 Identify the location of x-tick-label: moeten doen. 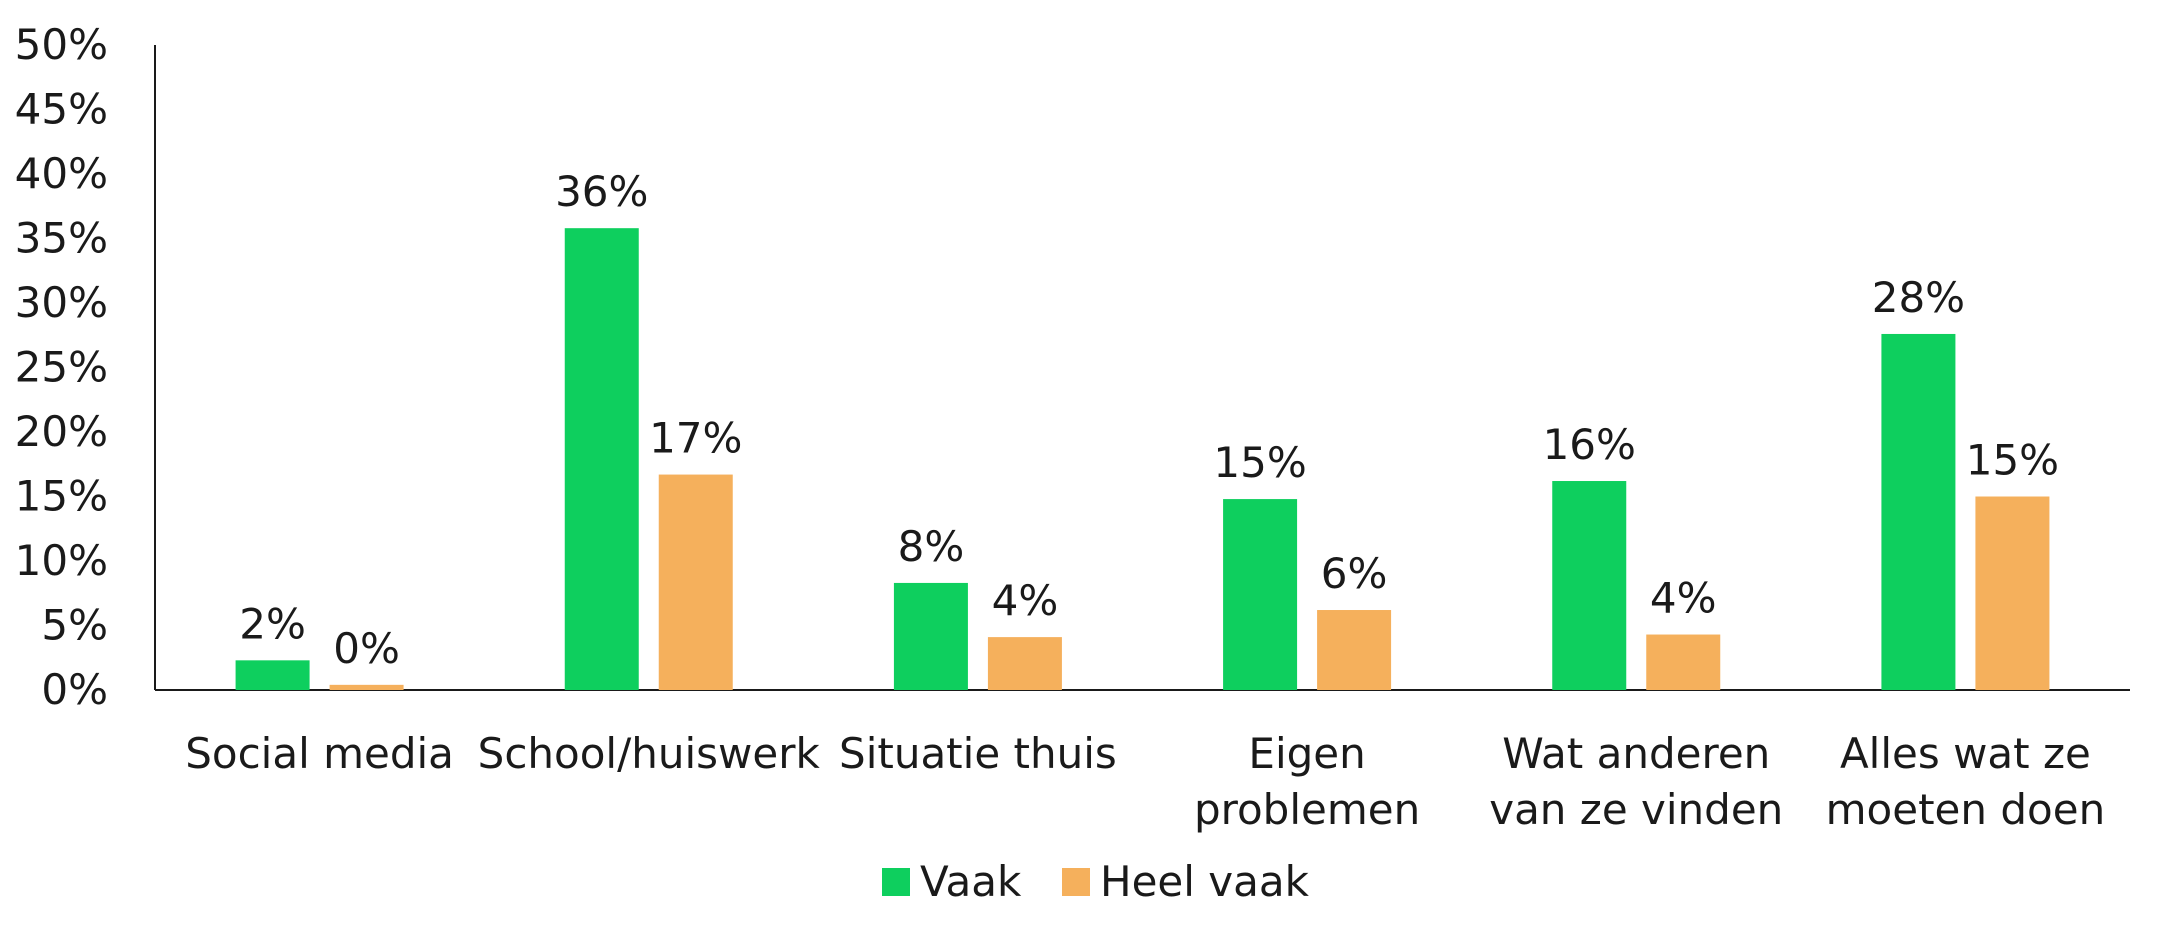
(1966, 809).